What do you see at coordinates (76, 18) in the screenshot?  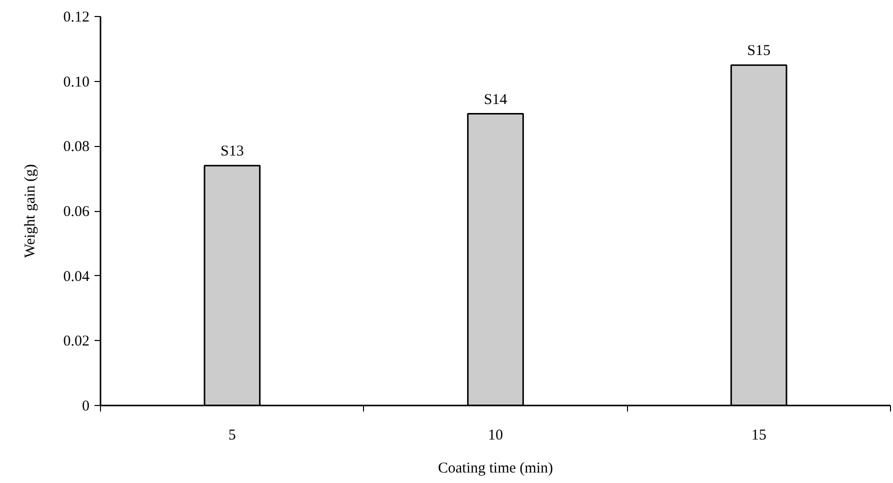 I see `y-tick-label: 0.12` at bounding box center [76, 18].